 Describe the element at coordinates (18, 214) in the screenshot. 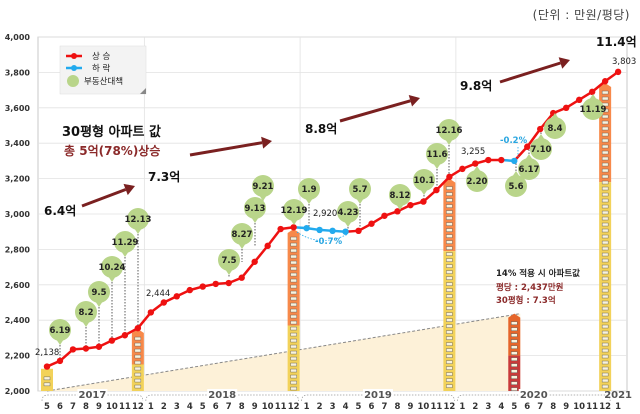

I see `y-tick-label: 3,000` at that location.